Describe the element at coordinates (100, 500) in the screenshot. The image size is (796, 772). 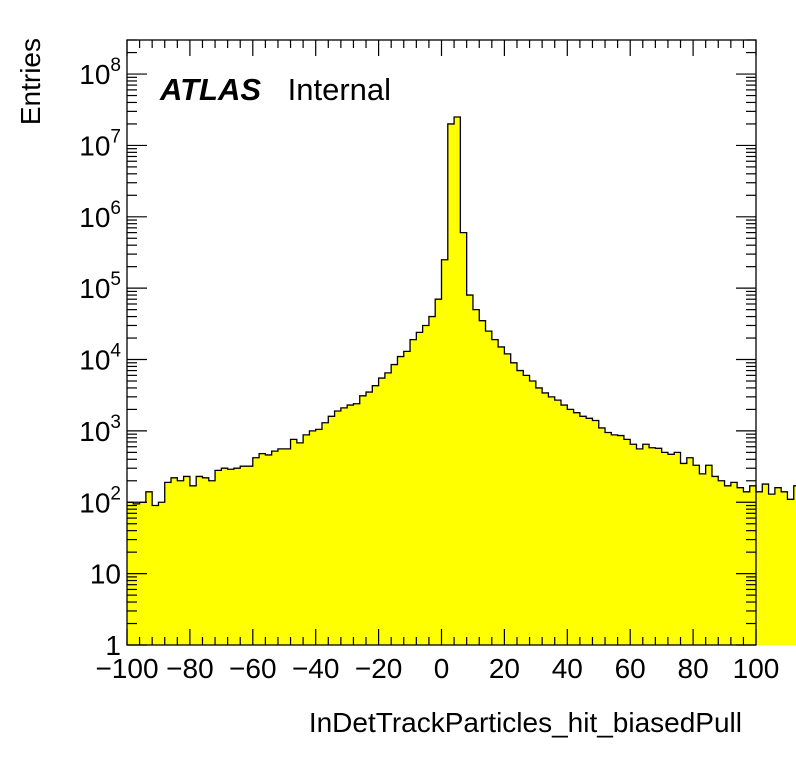
I see `y-tick-label: 10²` at that location.